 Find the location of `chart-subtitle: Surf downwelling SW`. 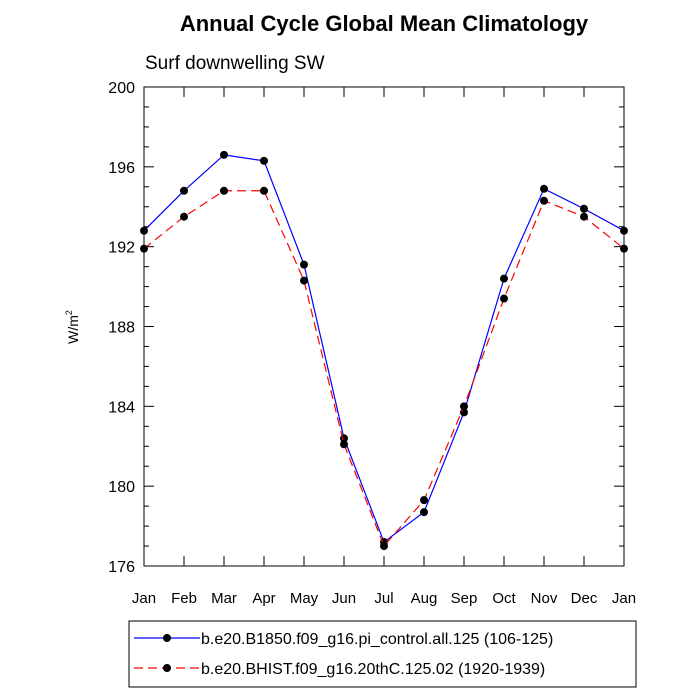

chart-subtitle: Surf downwelling SW is located at coordinates (235, 63).